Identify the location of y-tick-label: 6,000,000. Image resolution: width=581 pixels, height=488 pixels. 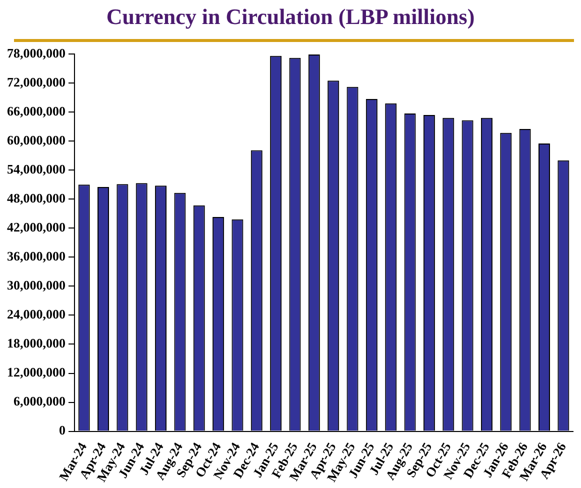
(40, 401).